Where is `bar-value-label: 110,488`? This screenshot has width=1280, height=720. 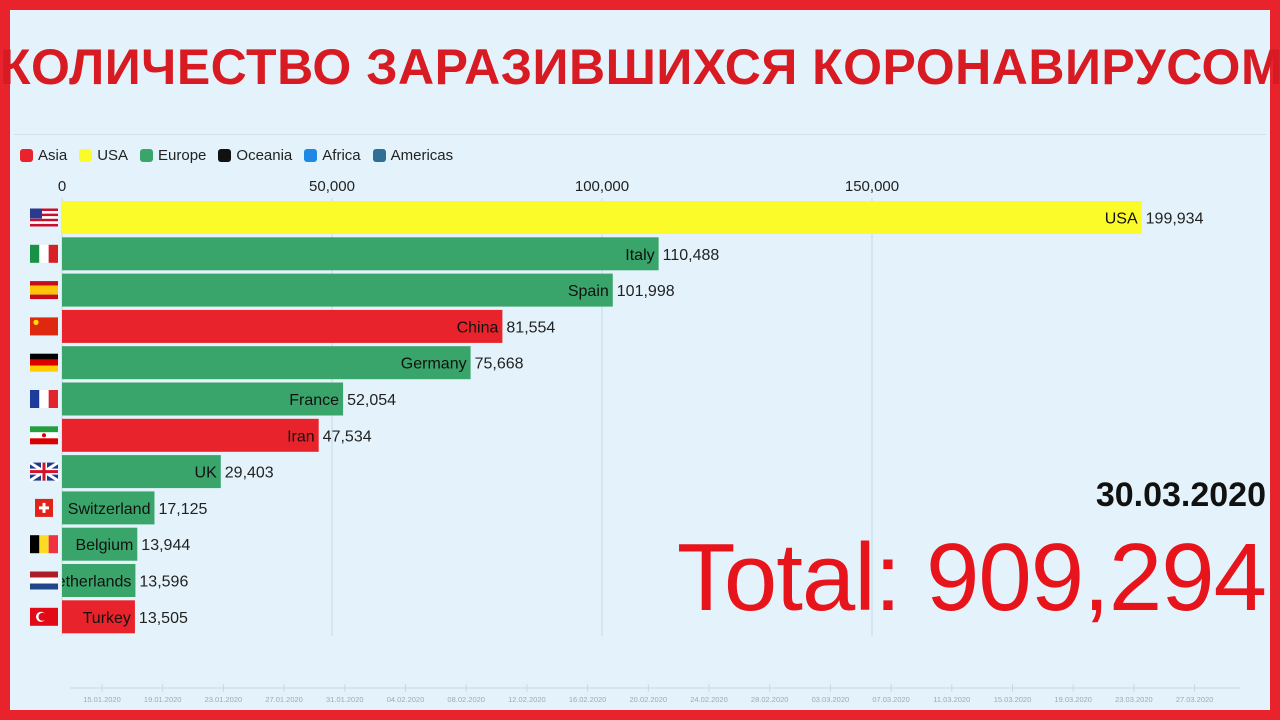
bar-value-label: 110,488 is located at coordinates (691, 255).